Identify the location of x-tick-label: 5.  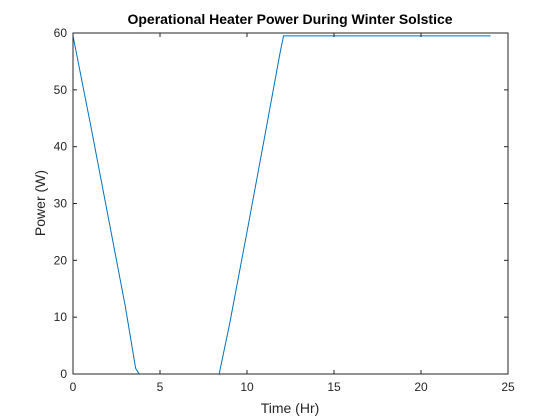
(160, 387).